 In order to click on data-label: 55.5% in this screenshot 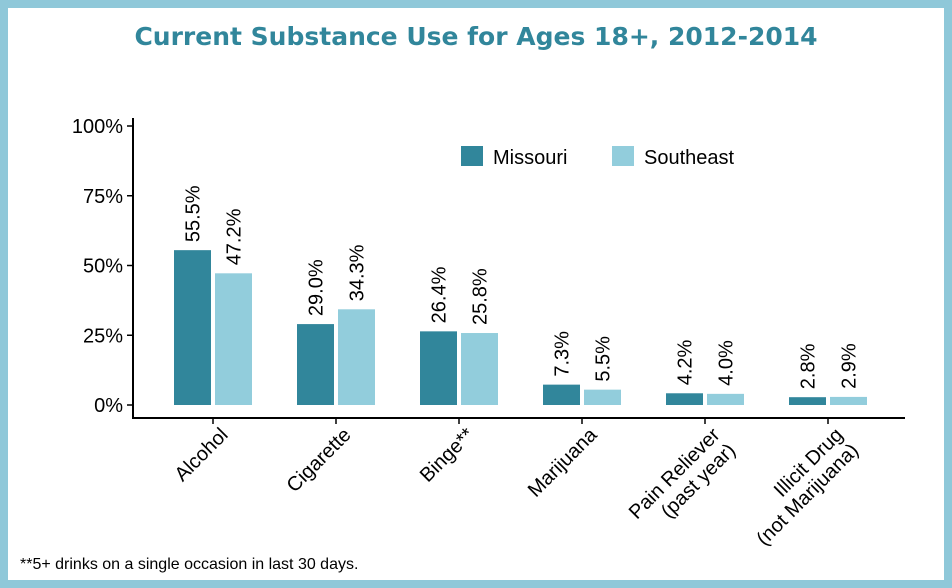, I will do `click(194, 213)`.